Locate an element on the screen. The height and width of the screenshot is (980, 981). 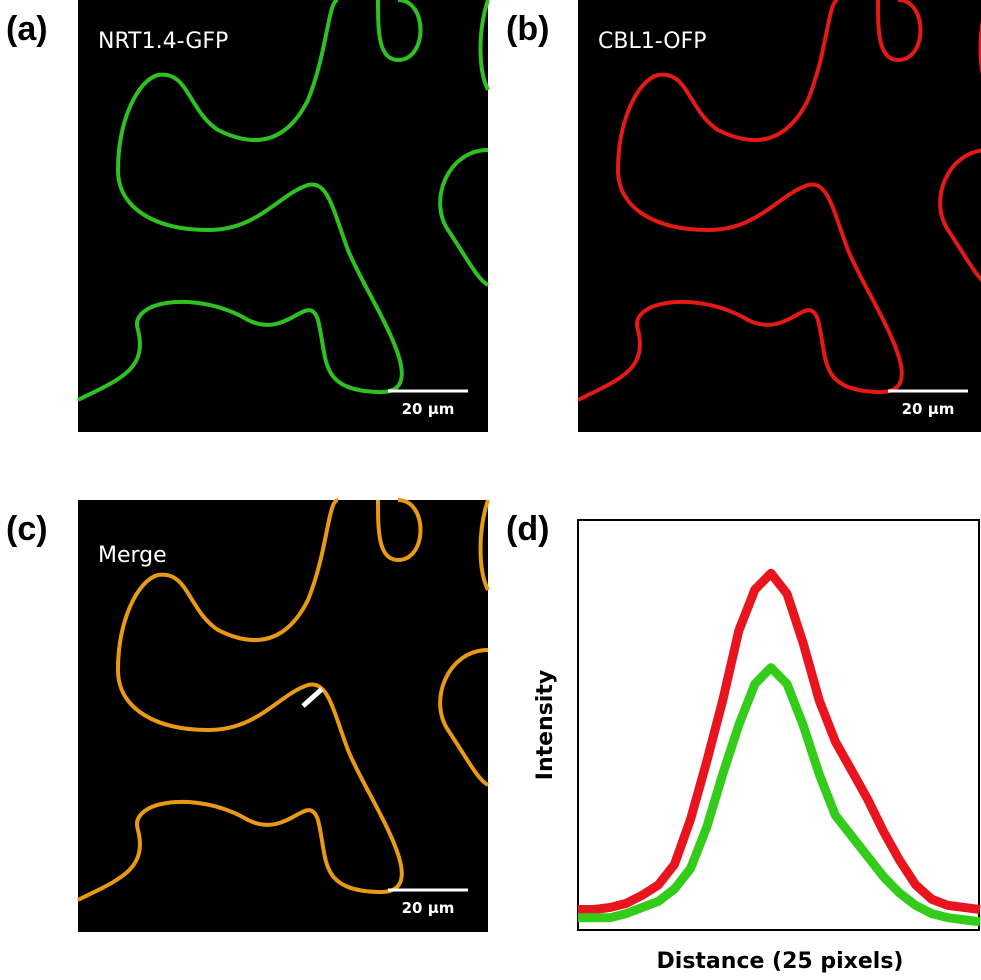
x-axis-label: Distance (25 pixels) is located at coordinates (780, 961).